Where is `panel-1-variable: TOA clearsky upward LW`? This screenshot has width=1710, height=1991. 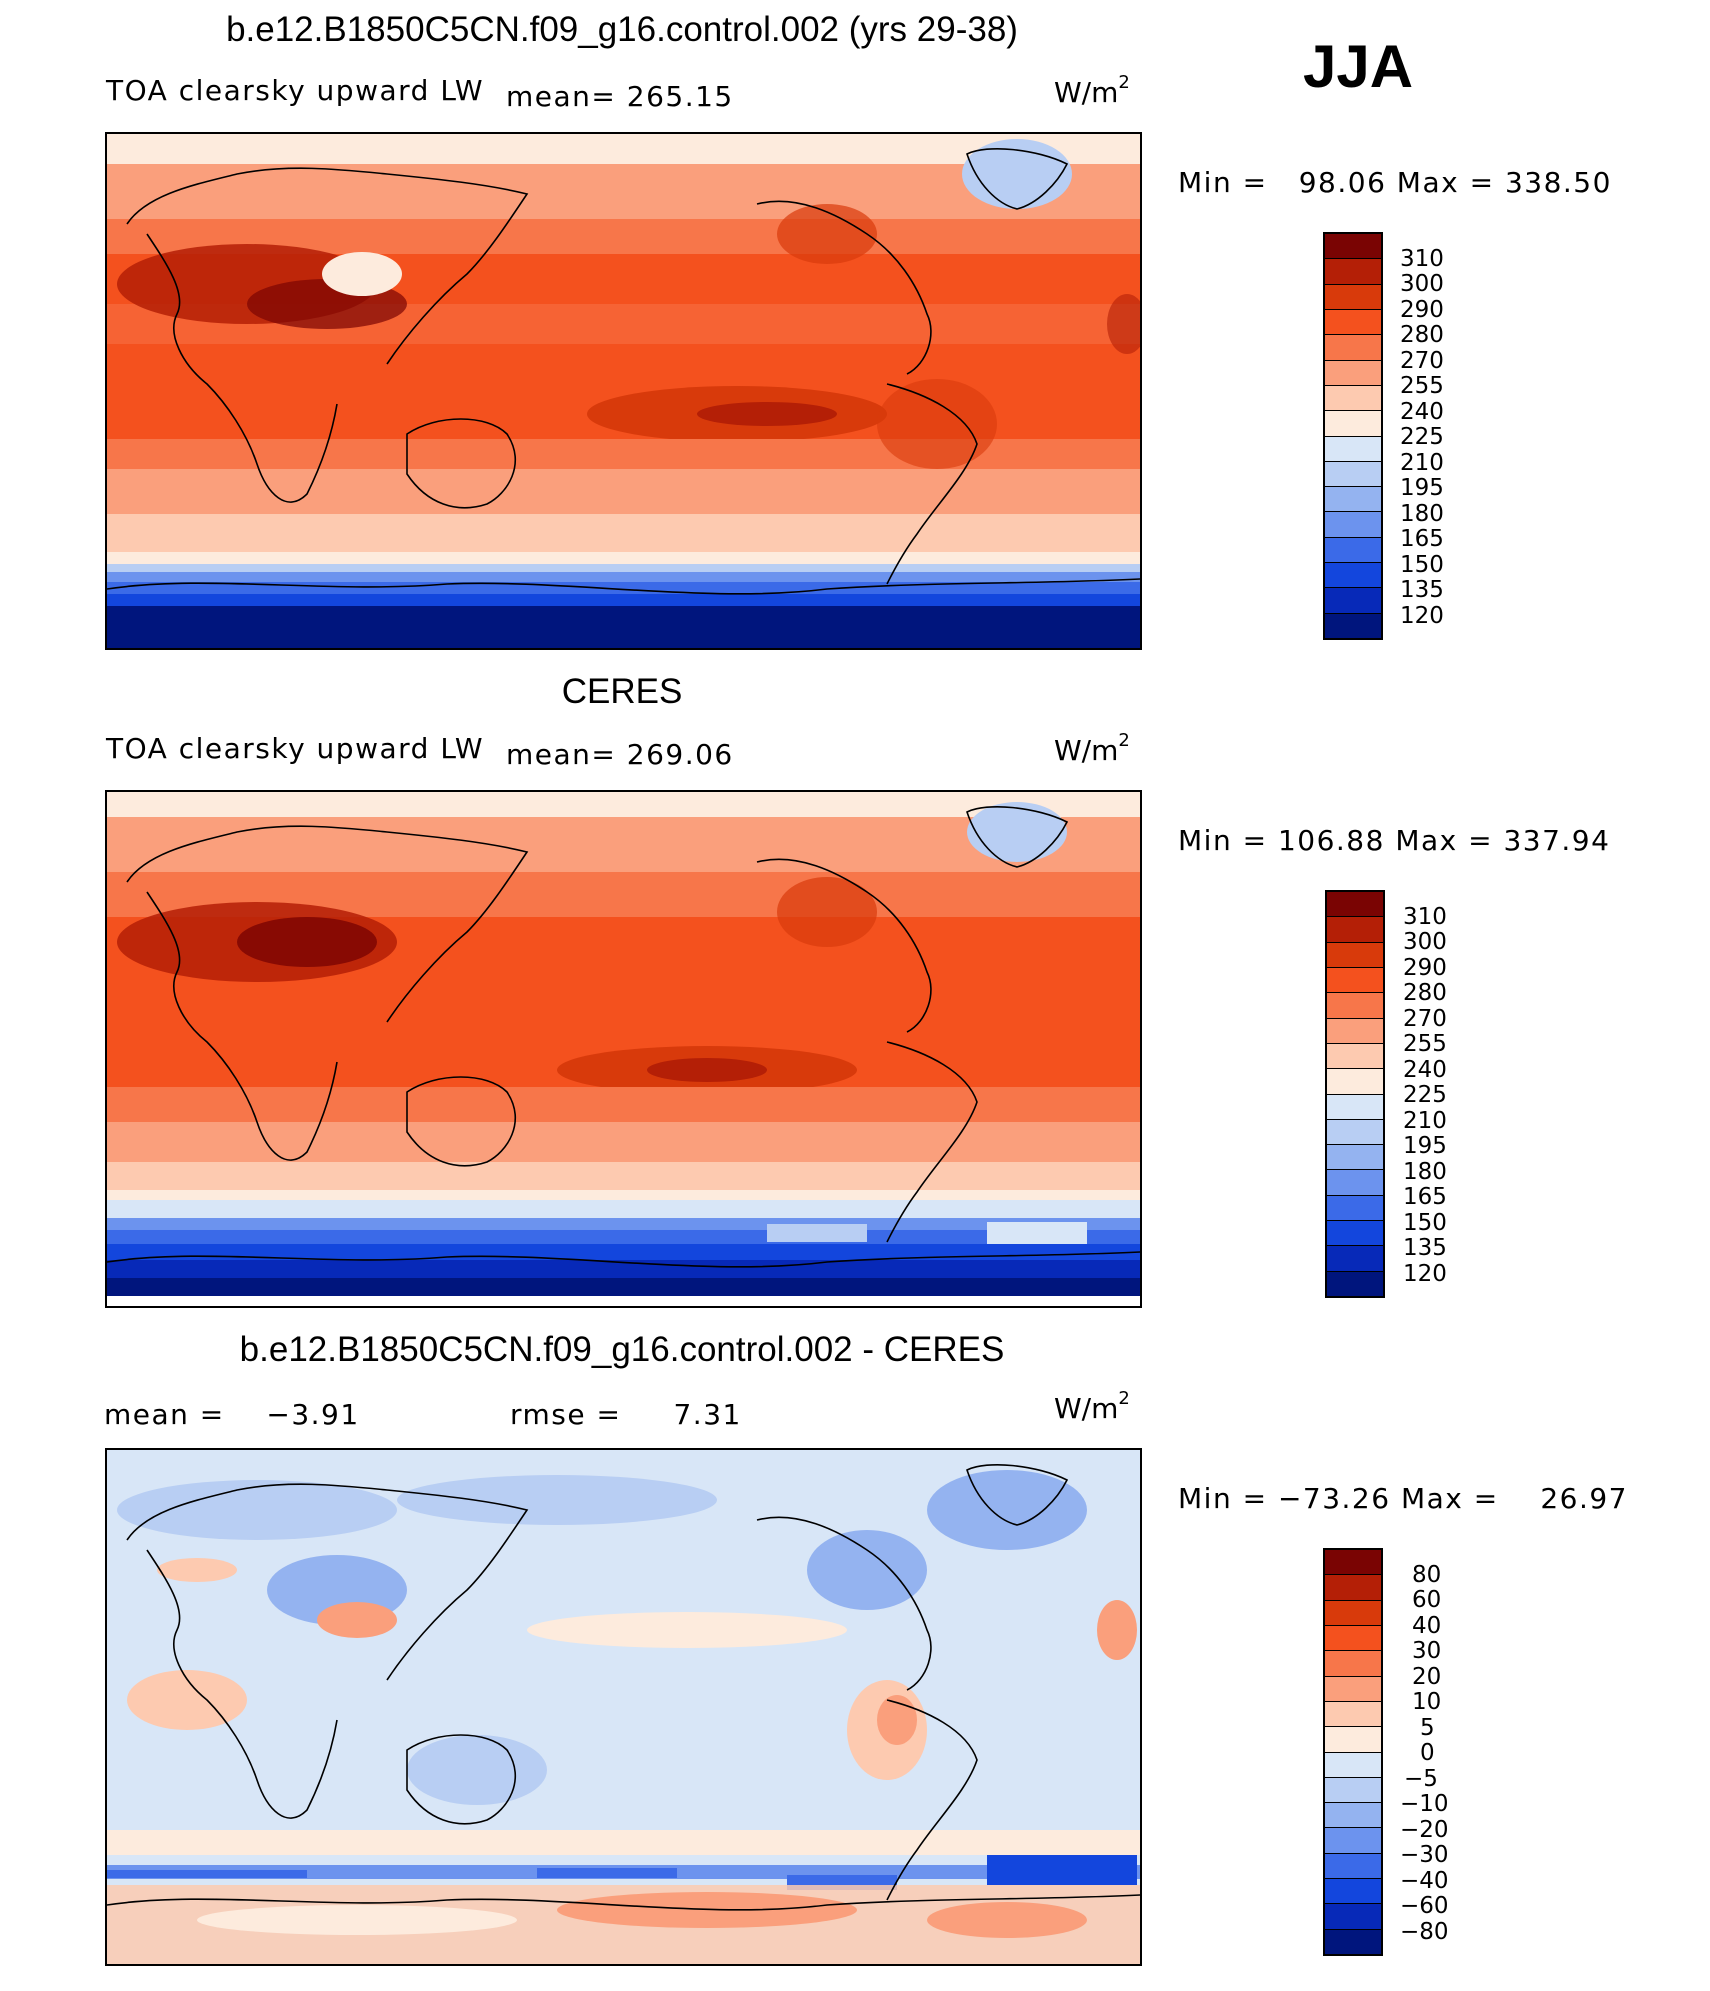
panel-1-variable: TOA clearsky upward LW is located at coordinates (295, 90).